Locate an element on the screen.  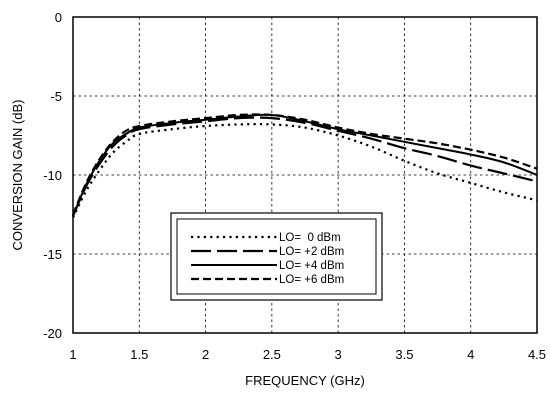
x-tick-label: 3.5 is located at coordinates (404, 354).